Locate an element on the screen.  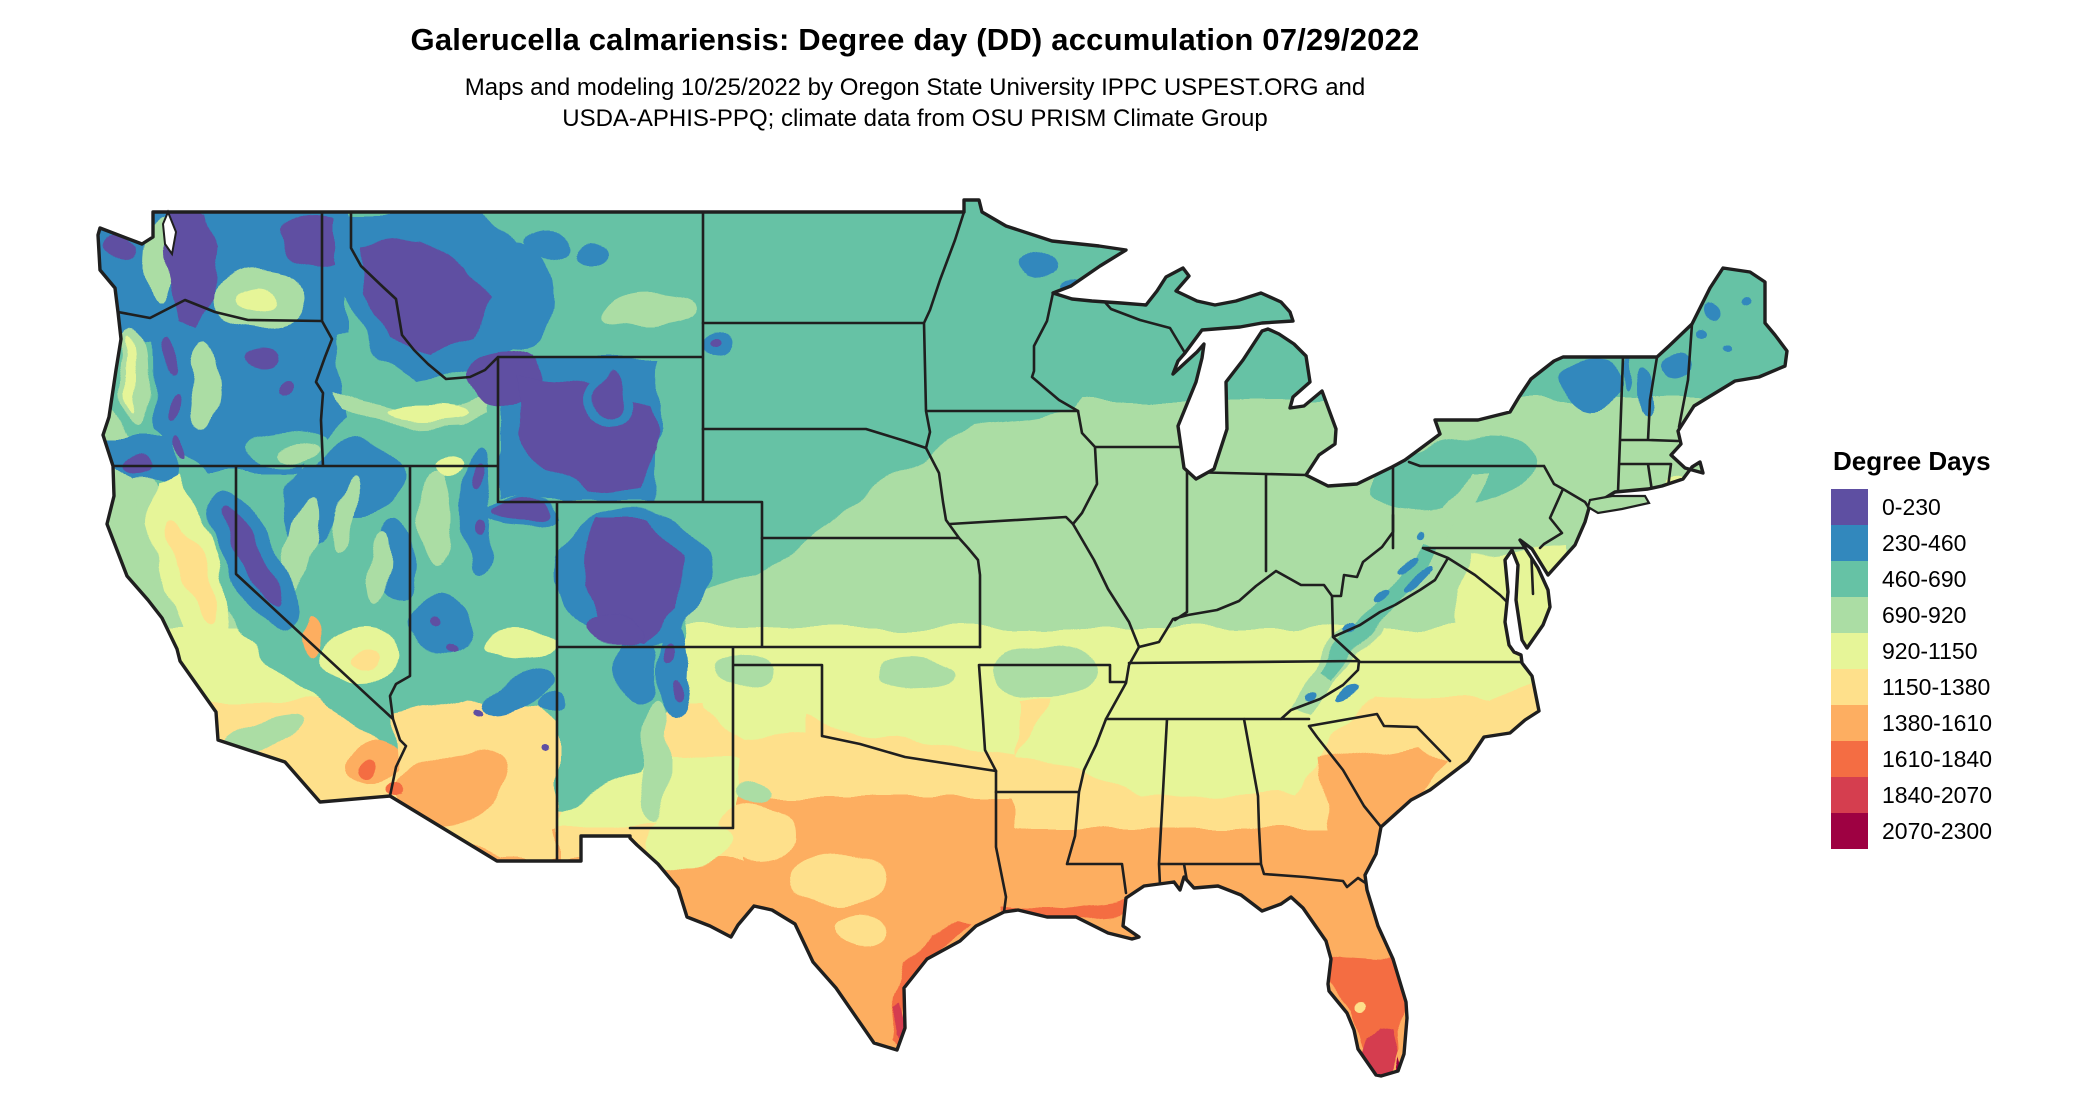
state-borders-plains is located at coordinates (890, 429).